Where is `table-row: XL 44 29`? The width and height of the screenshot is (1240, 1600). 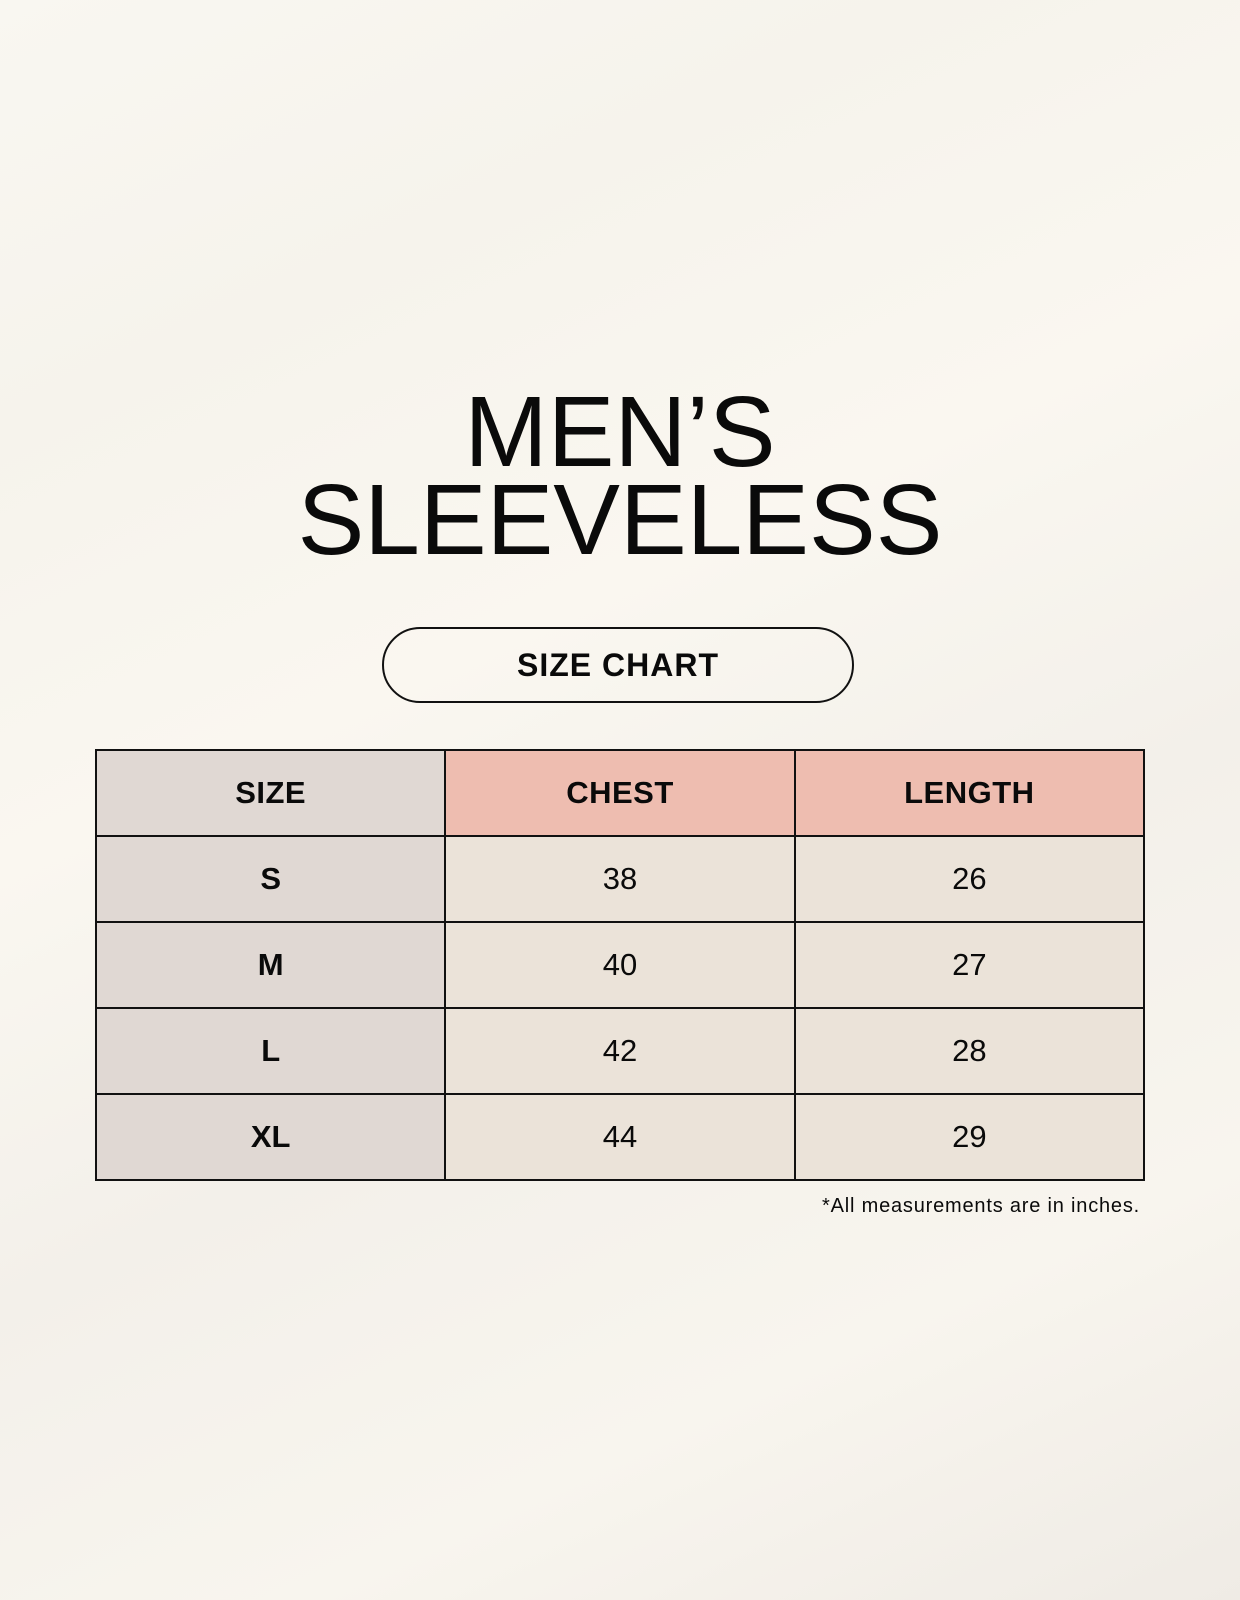
table-row: XL 44 29 is located at coordinates (620, 1137).